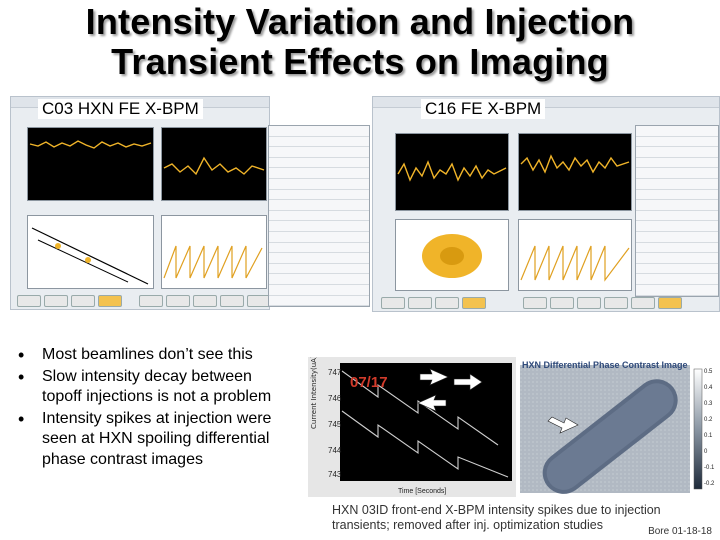  What do you see at coordinates (708, 372) in the screenshot?
I see `colorbar-tick: 0.5` at bounding box center [708, 372].